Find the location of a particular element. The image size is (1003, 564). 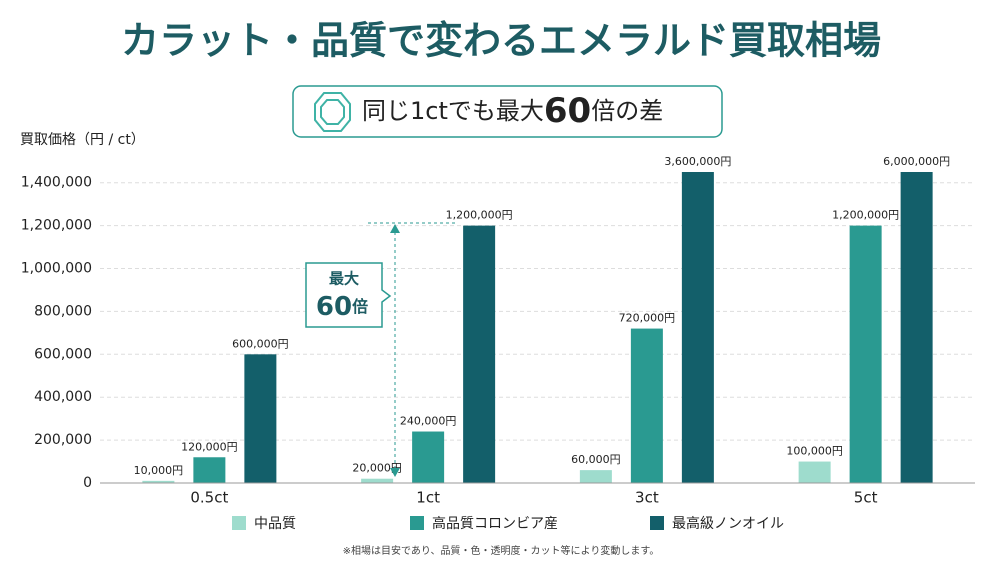

x-tick-label: 3ct is located at coordinates (647, 498).